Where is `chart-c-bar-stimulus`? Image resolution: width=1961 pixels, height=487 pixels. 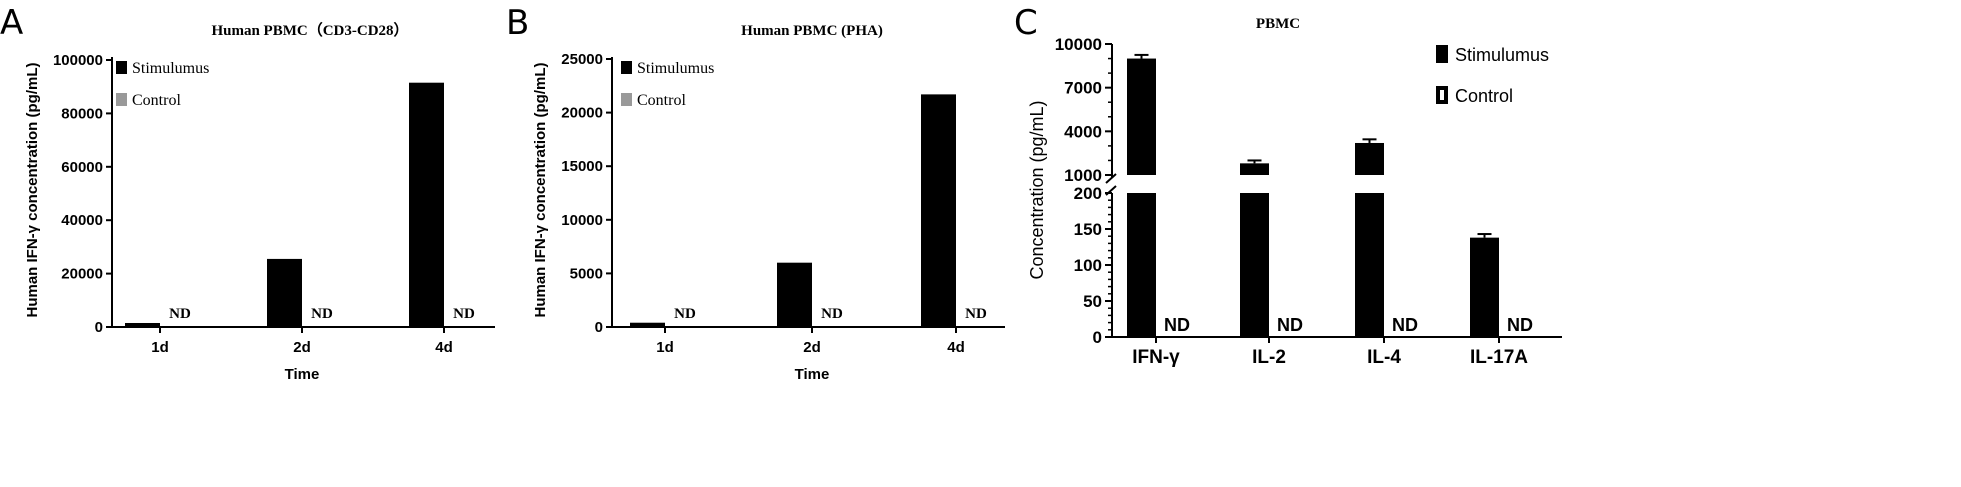 chart-c-bar-stimulus is located at coordinates (1484, 287).